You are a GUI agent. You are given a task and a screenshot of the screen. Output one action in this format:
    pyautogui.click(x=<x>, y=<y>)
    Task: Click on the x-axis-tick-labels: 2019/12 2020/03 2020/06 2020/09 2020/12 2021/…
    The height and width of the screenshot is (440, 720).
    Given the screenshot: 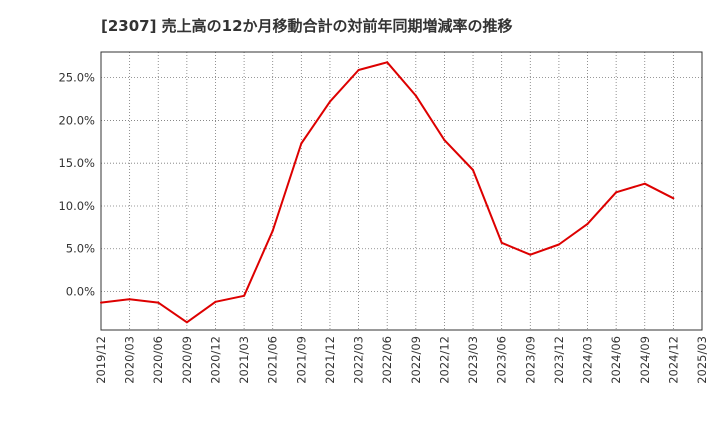 What is the action you would take?
    pyautogui.click(x=401, y=360)
    